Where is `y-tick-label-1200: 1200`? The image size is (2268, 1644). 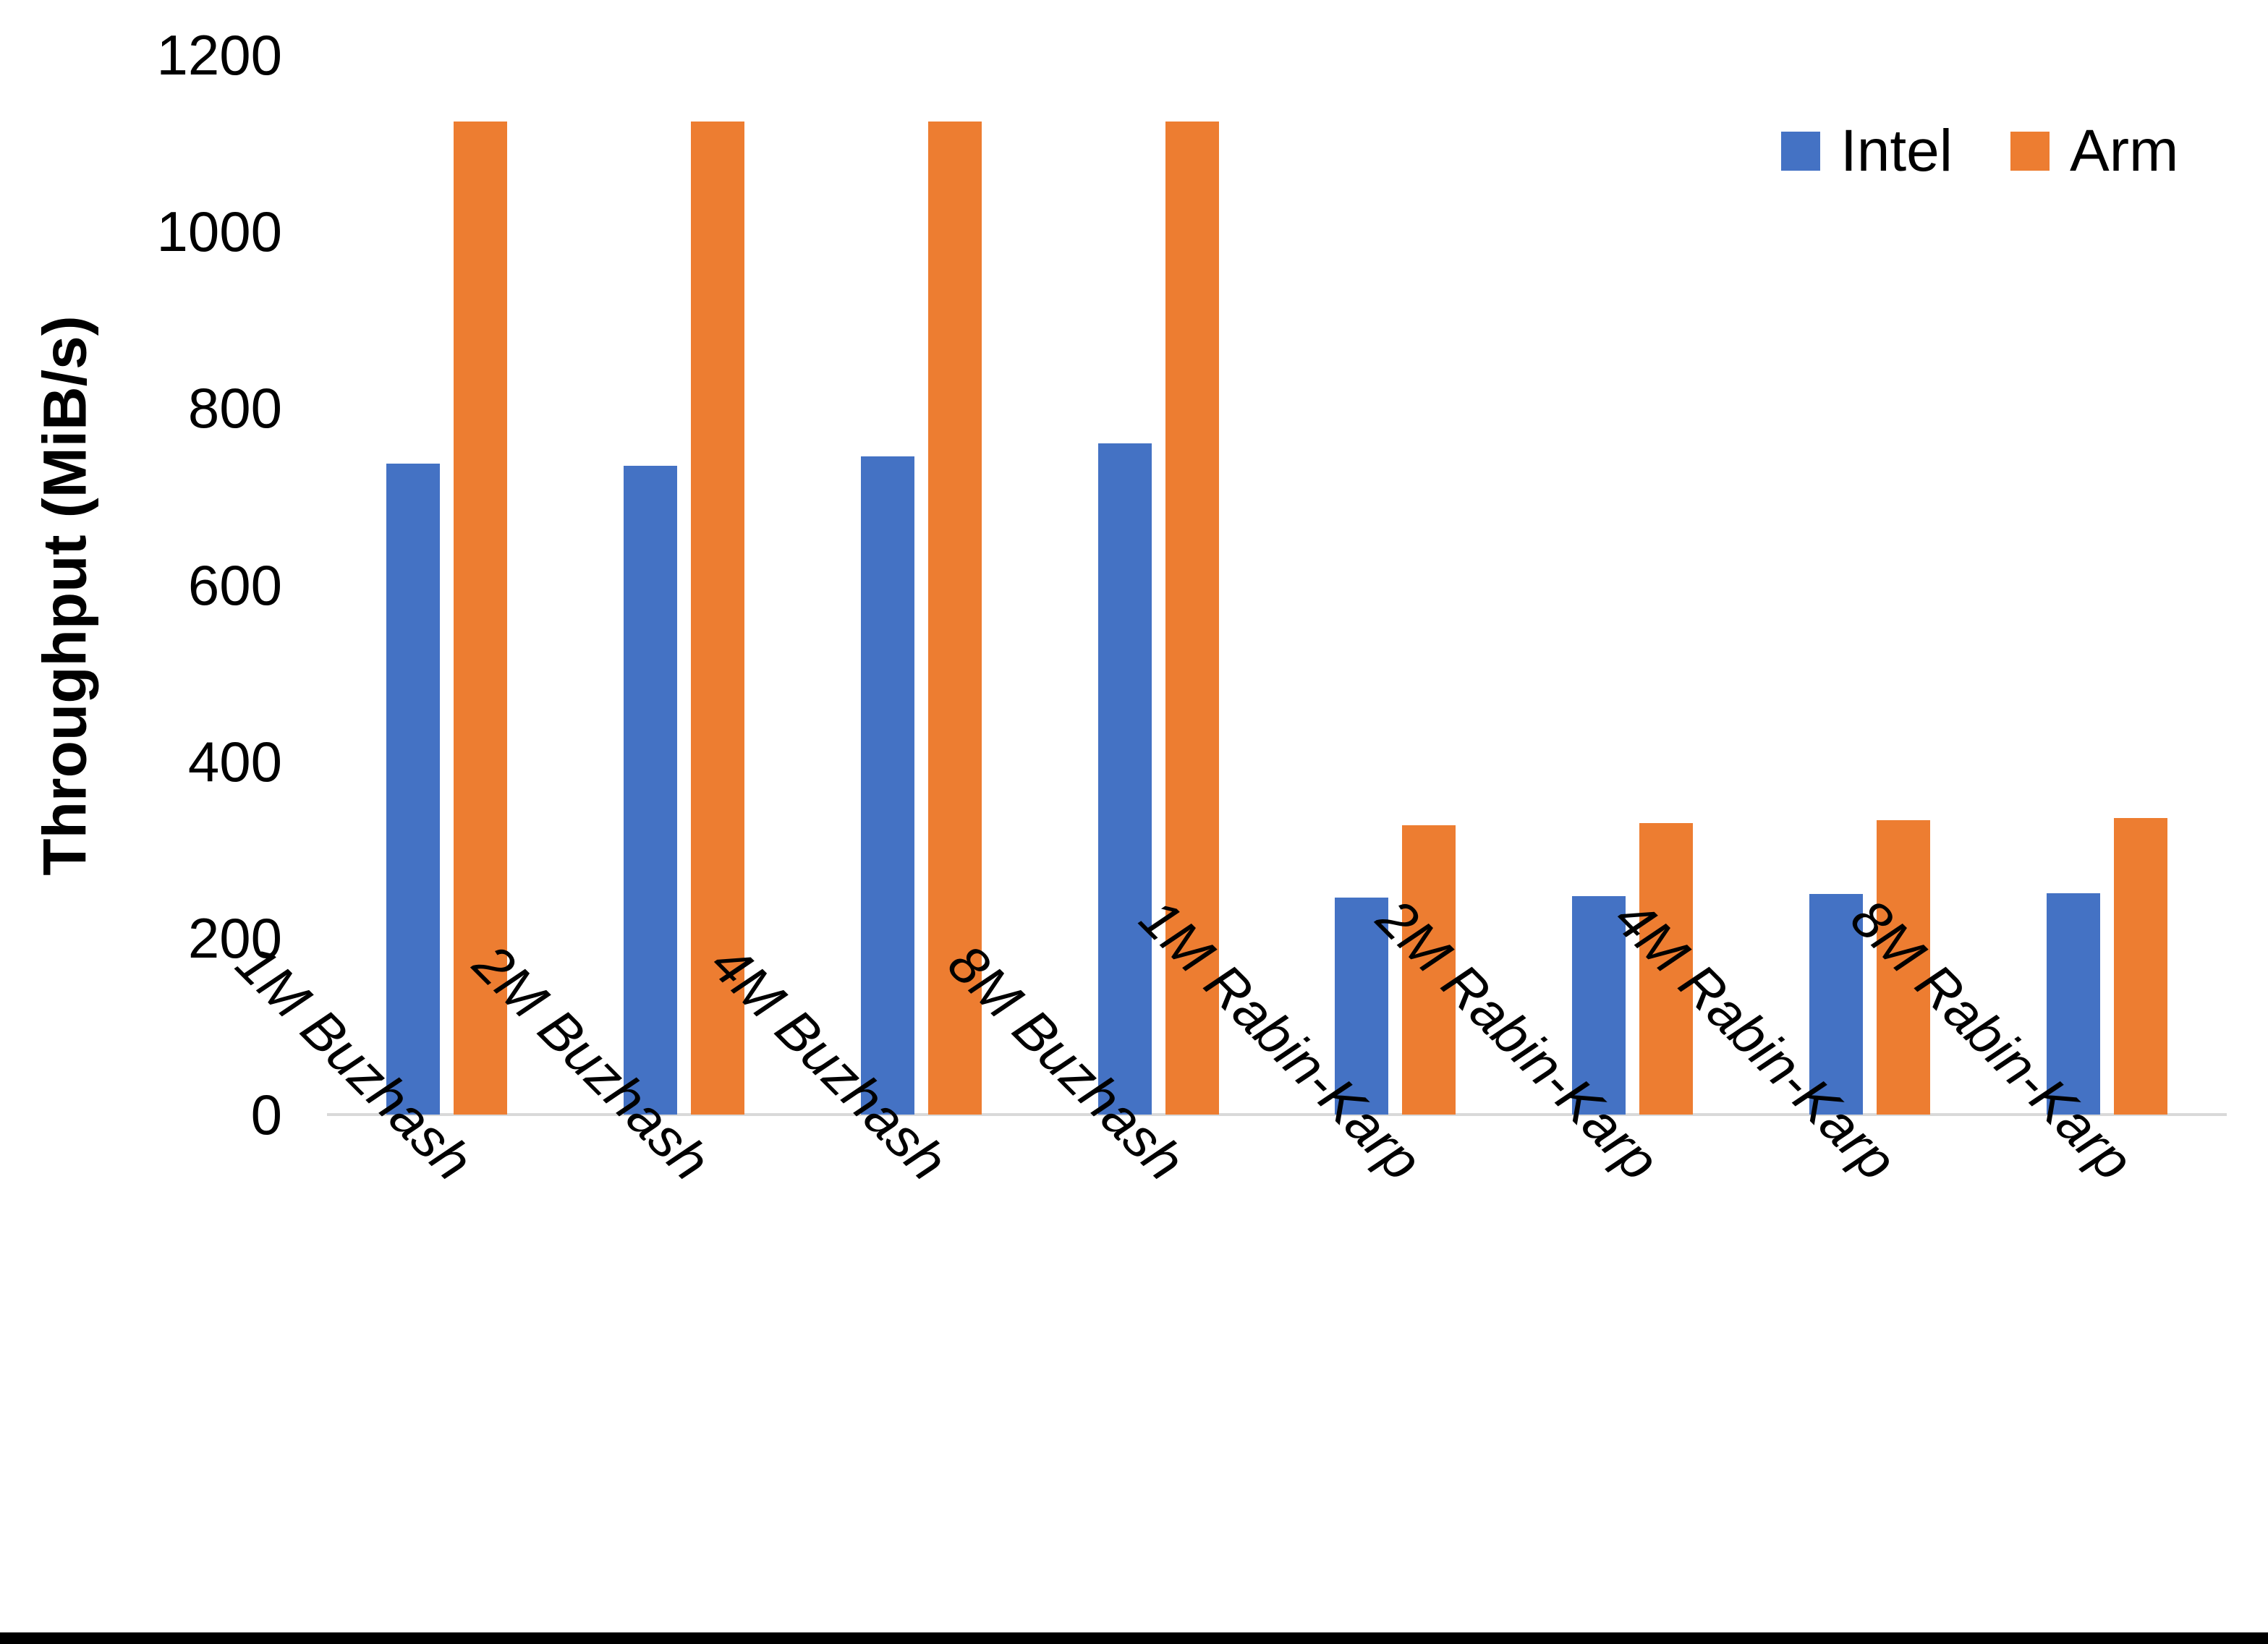
y-tick-label-1200: 1200 is located at coordinates (219, 55).